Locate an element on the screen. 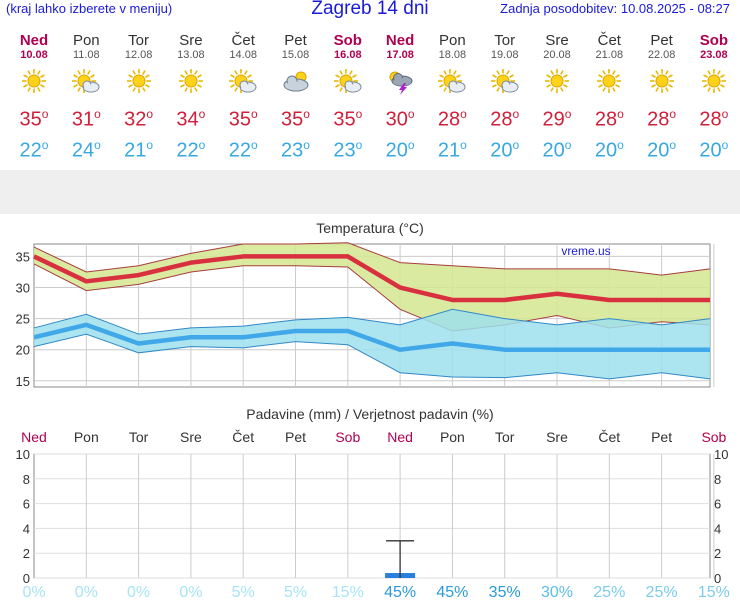  min-band-lower-edge is located at coordinates (372, 356).